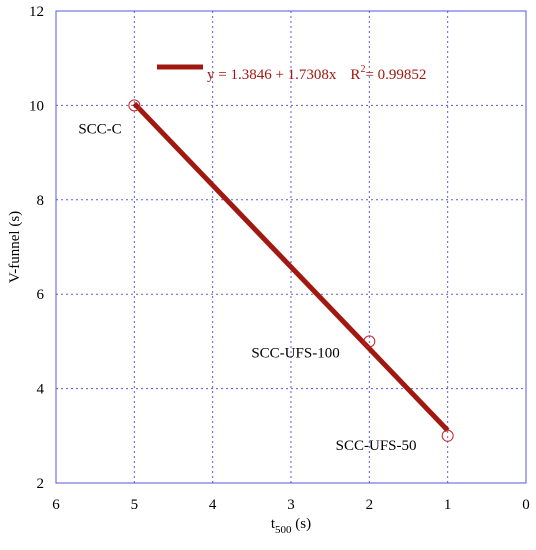 This screenshot has height=550, width=536. What do you see at coordinates (99, 129) in the screenshot?
I see `point-label: SCC-C` at bounding box center [99, 129].